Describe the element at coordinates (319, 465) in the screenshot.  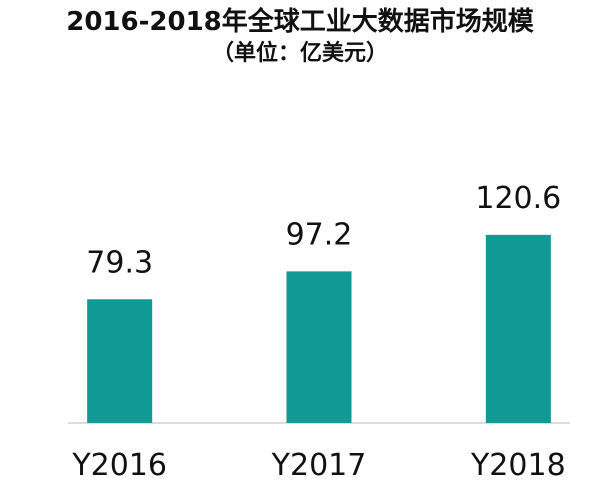
I see `x-tick-label-Y2017: Y2017` at that location.